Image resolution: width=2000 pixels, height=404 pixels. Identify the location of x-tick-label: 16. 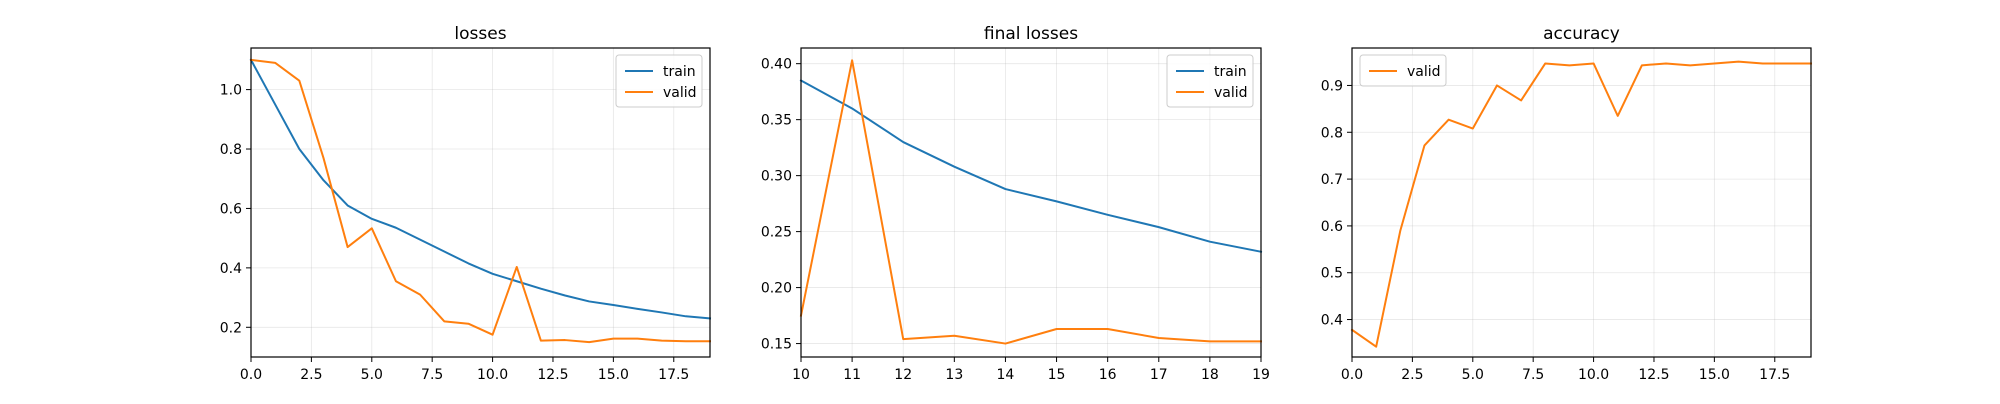
(1108, 375).